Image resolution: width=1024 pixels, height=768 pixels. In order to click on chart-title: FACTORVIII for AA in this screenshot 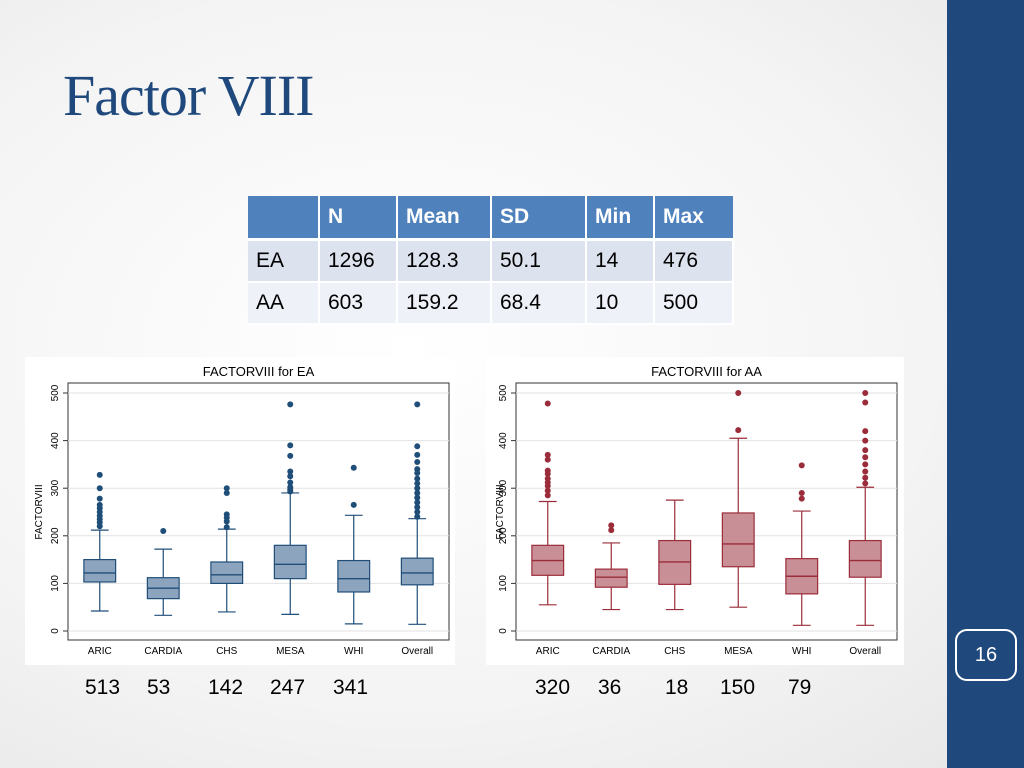, I will do `click(706, 371)`.